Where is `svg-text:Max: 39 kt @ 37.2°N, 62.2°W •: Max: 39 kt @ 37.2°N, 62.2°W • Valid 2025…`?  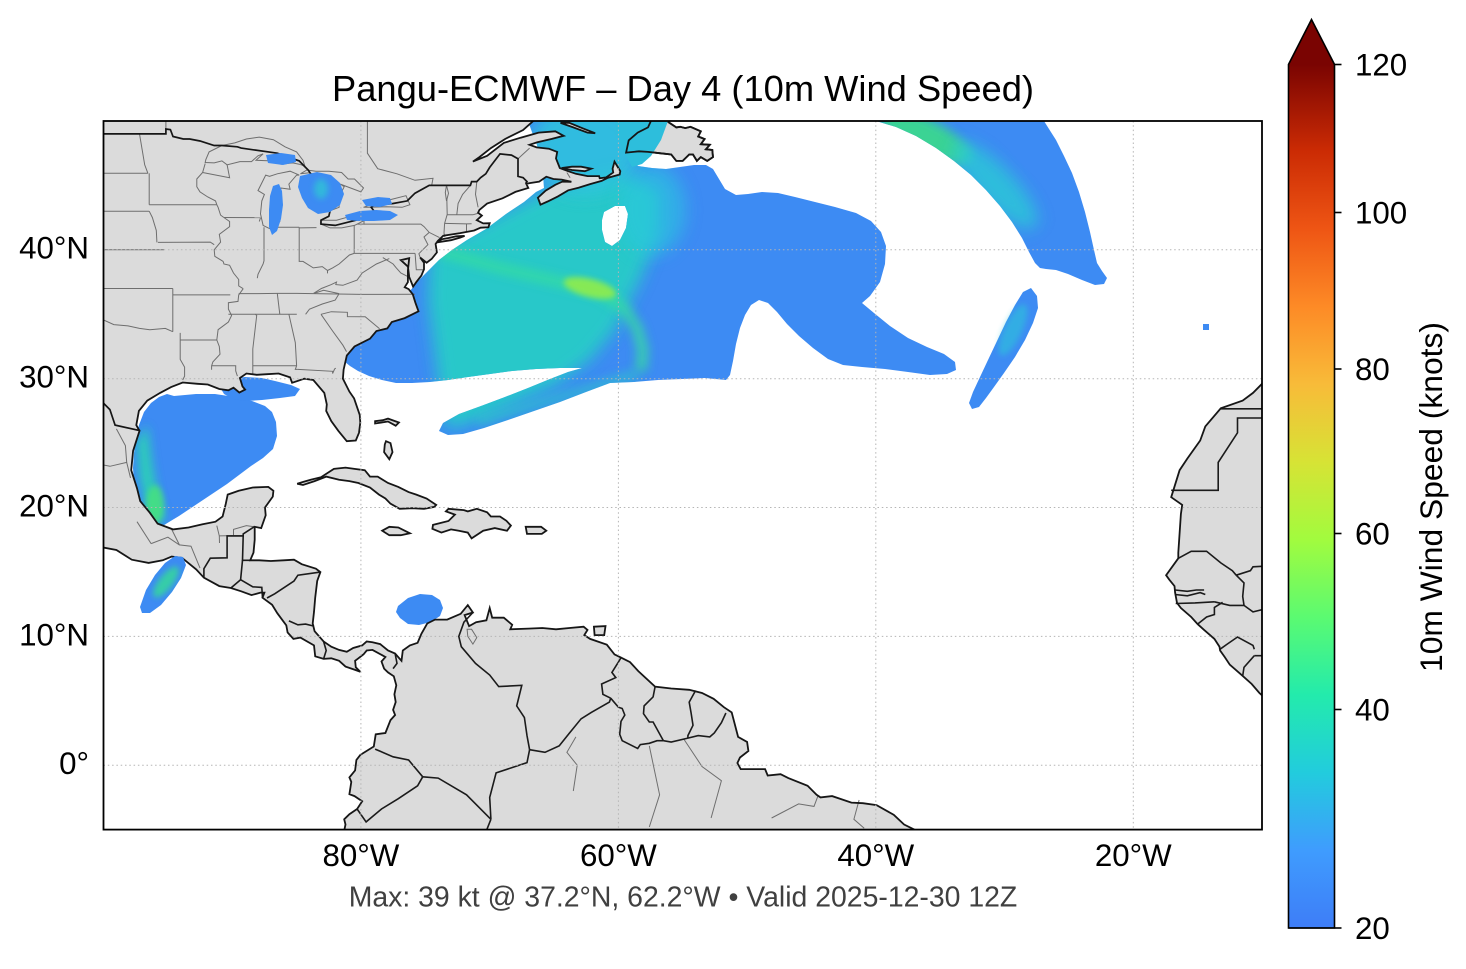 svg-text:Max: 39 kt @ 37.2°N, 62.2°W •: Max: 39 kt @ 37.2°N, 62.2°W • Valid 2025… is located at coordinates (683, 898).